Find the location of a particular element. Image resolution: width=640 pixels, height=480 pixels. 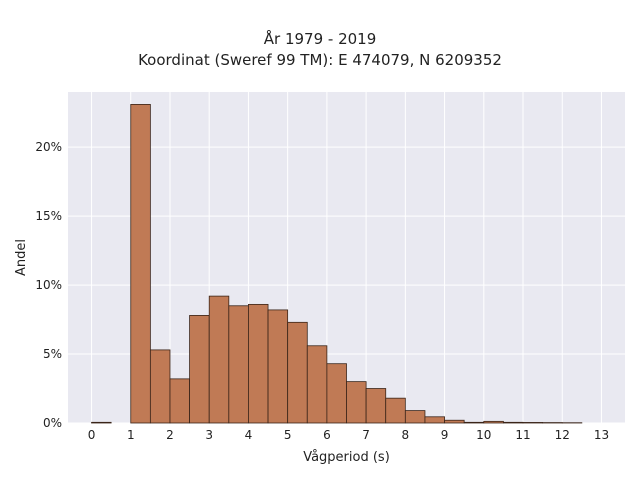

y-tick-label: 10% is located at coordinates (48, 285).